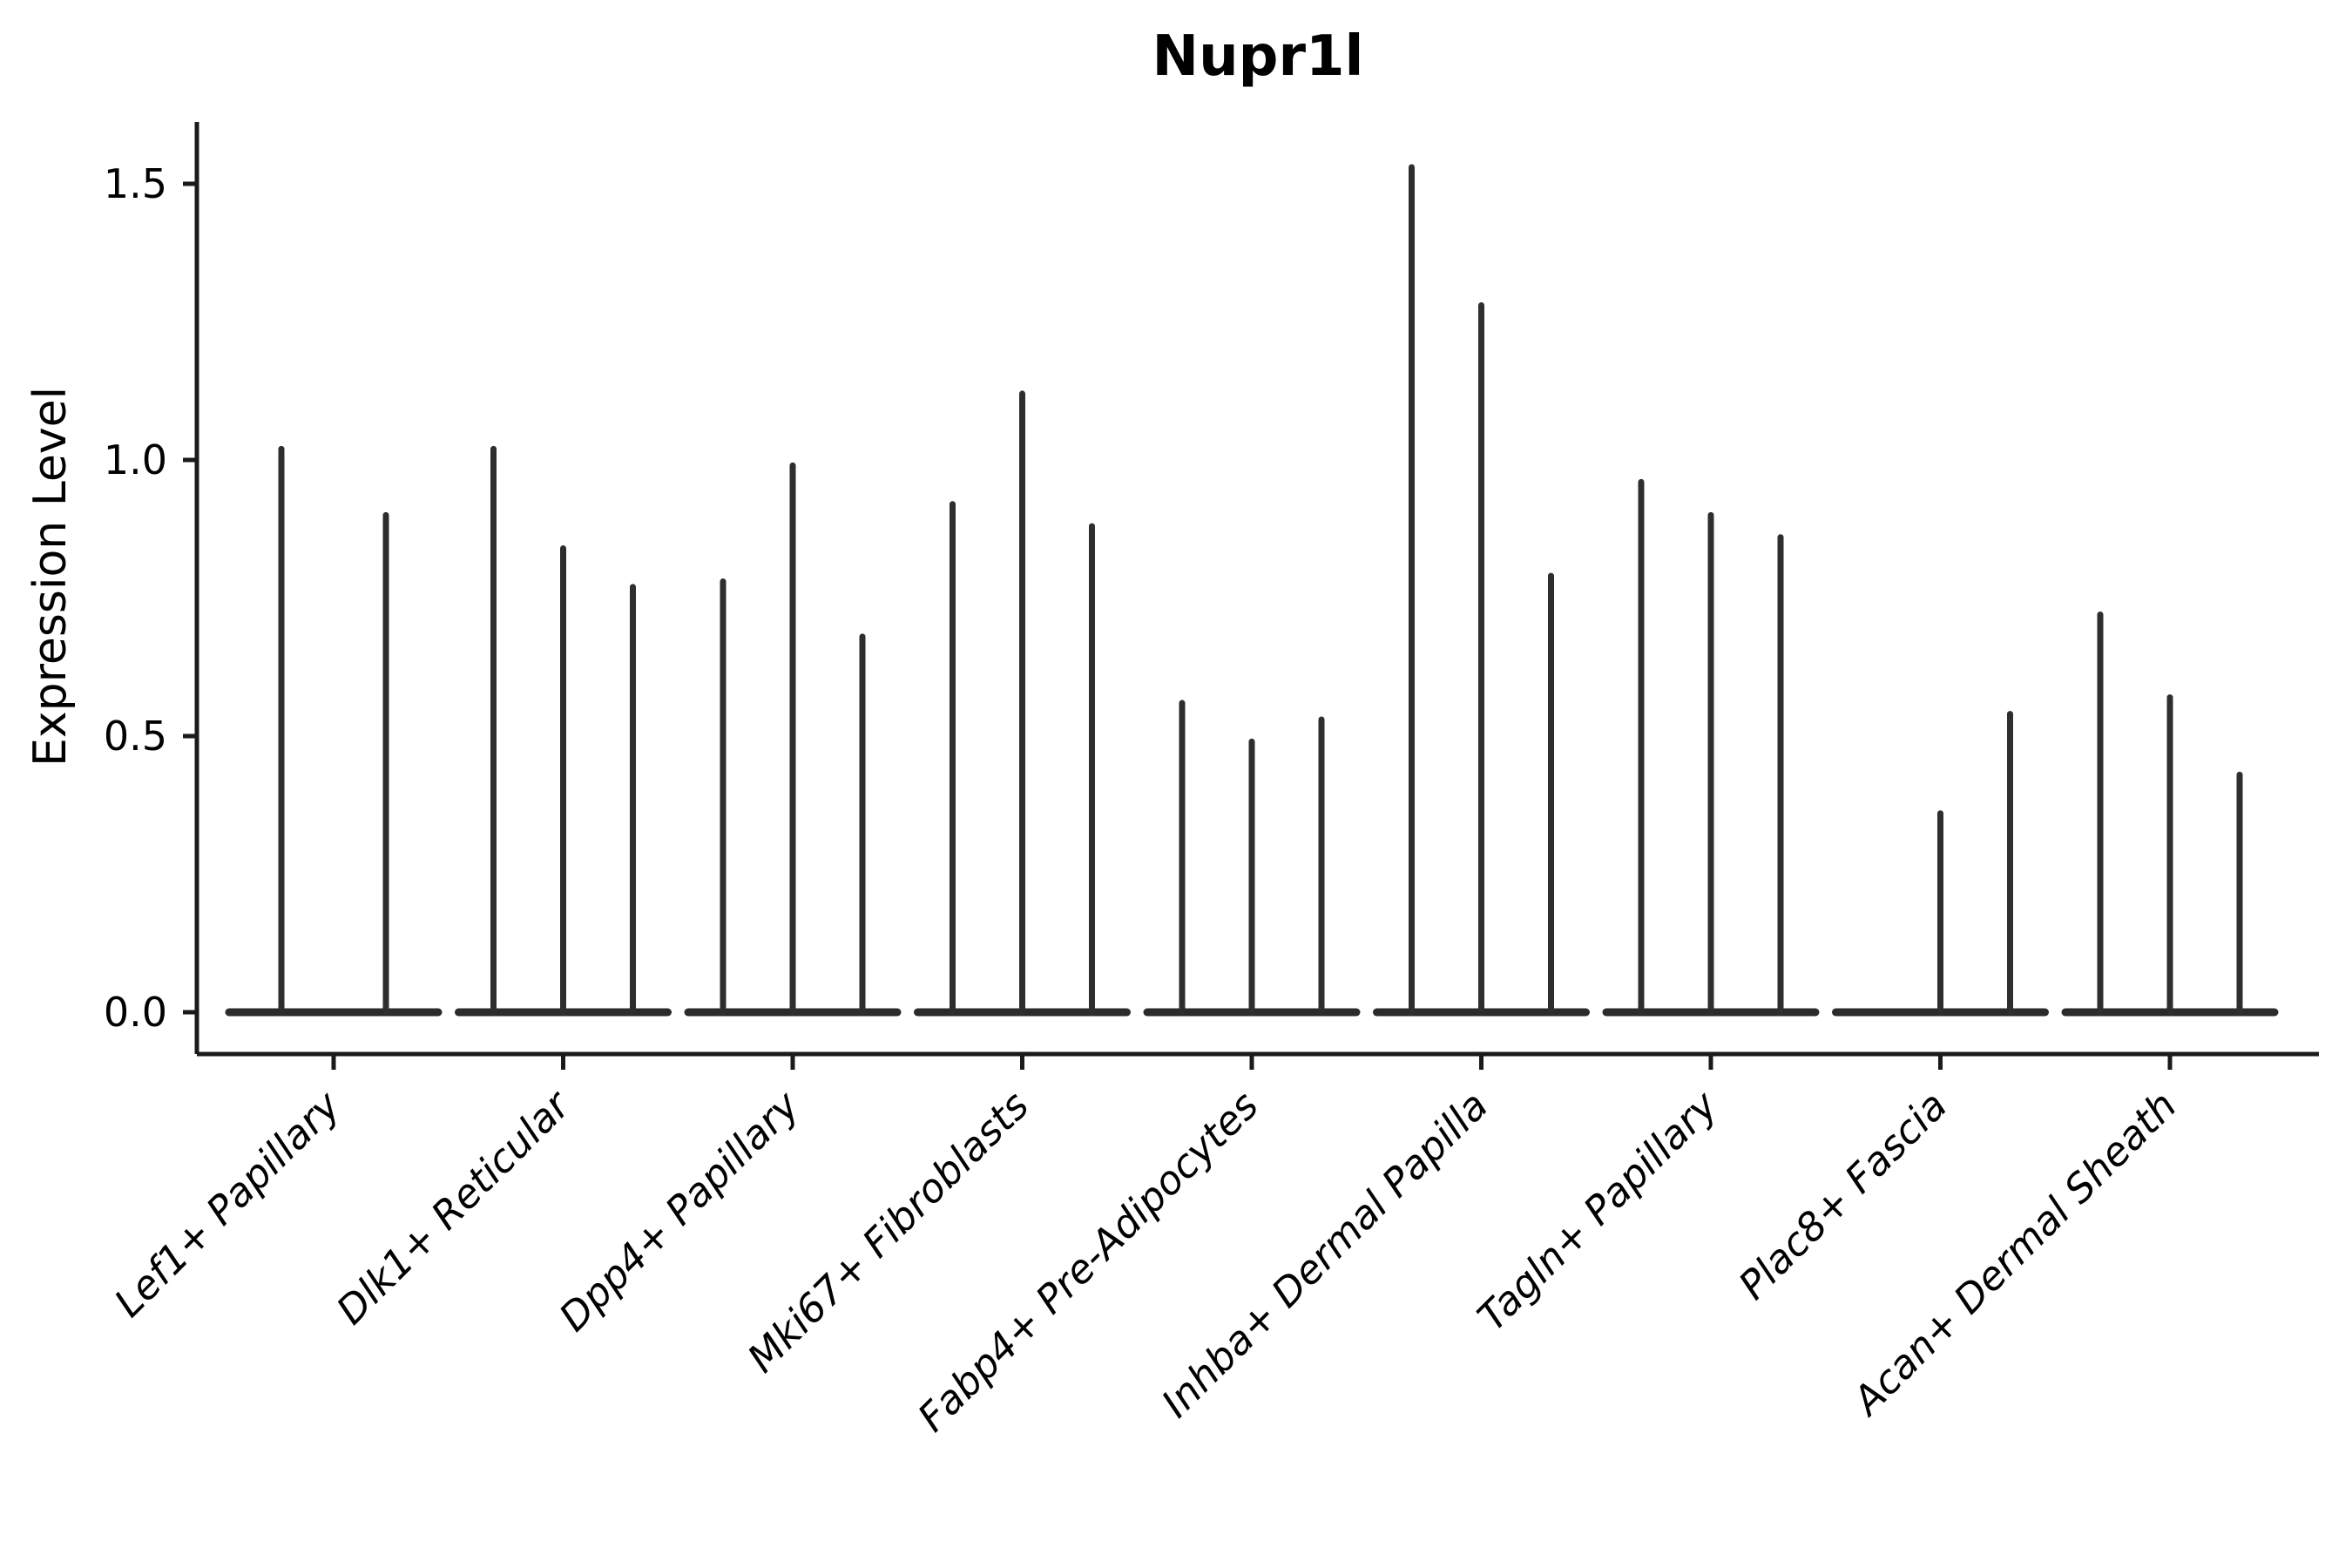 Image resolution: width=2352 pixels, height=1568 pixels. I want to click on chart-title: Nupr1l, so click(1258, 56).